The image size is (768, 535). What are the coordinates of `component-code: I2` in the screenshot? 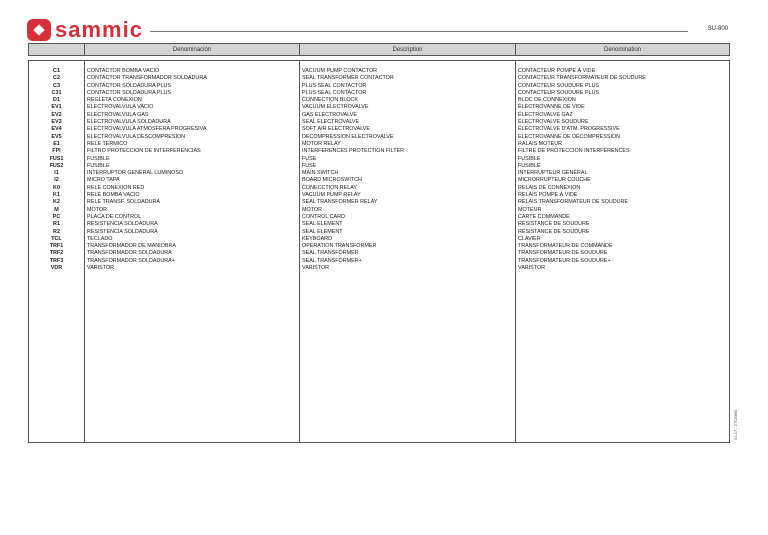 It's located at (56, 180).